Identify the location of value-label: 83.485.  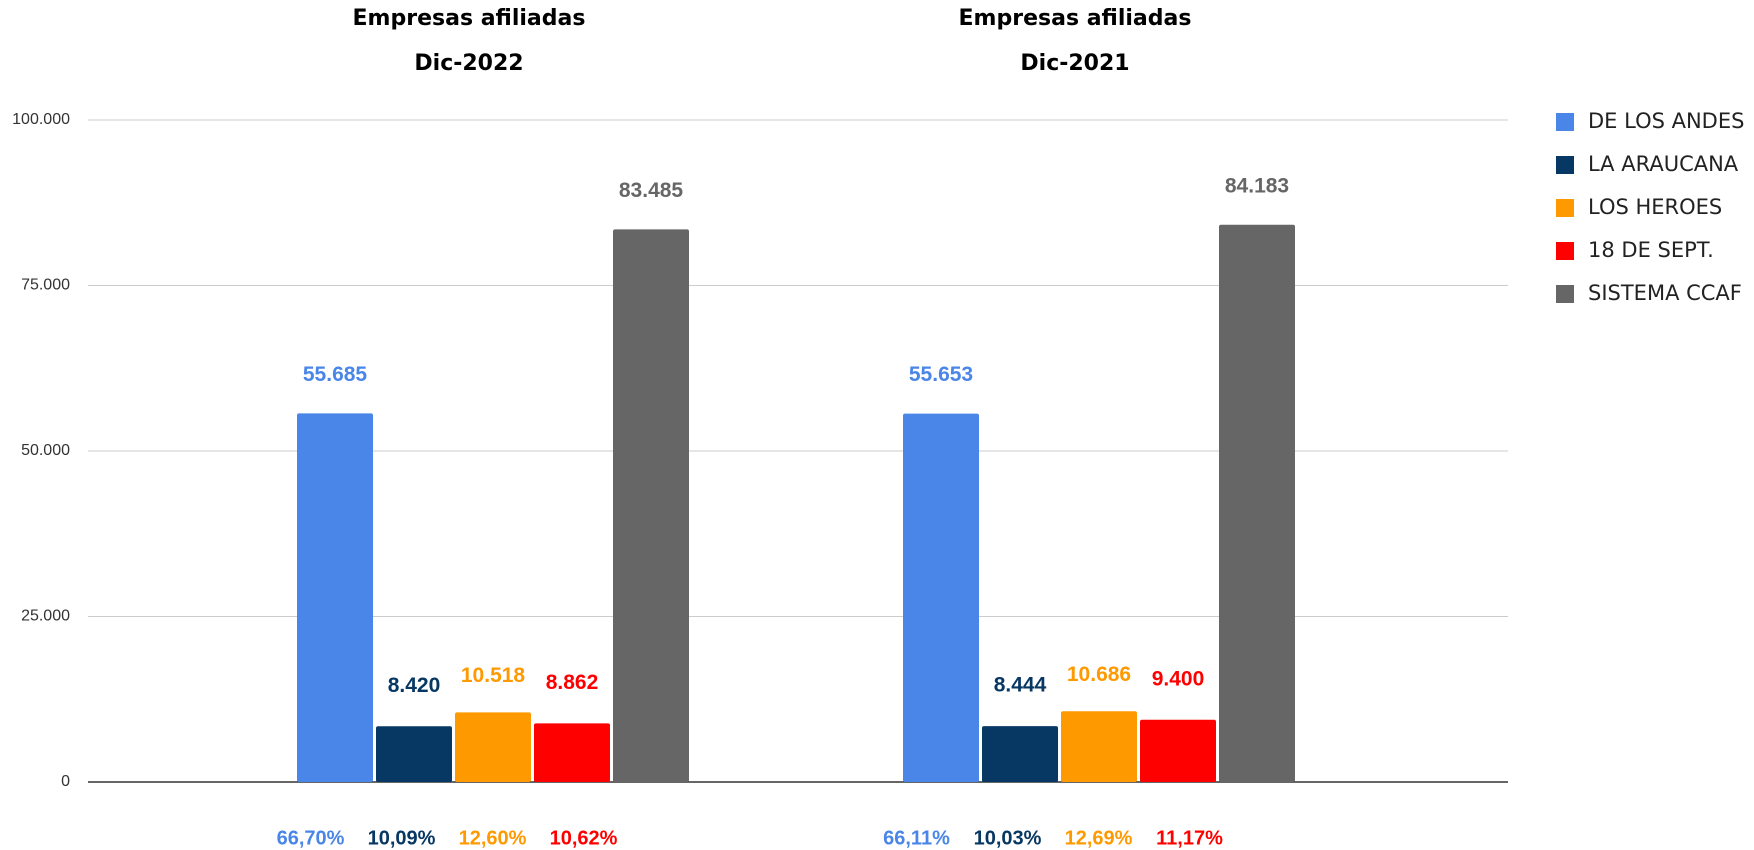
(651, 190).